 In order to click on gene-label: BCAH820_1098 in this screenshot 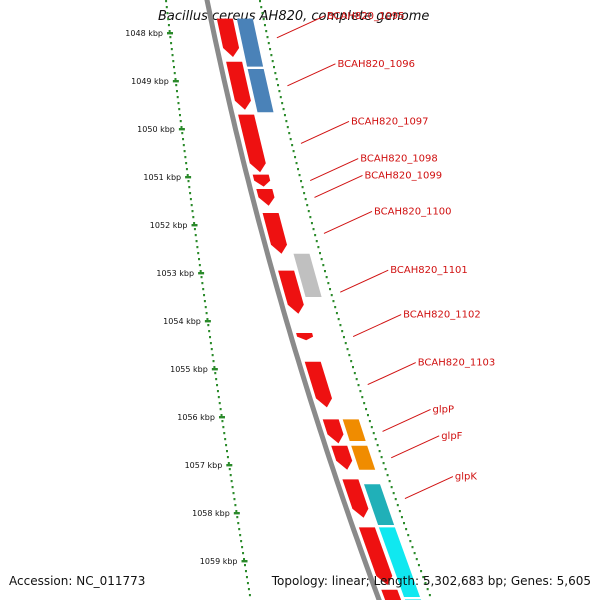, I will do `click(399, 159)`.